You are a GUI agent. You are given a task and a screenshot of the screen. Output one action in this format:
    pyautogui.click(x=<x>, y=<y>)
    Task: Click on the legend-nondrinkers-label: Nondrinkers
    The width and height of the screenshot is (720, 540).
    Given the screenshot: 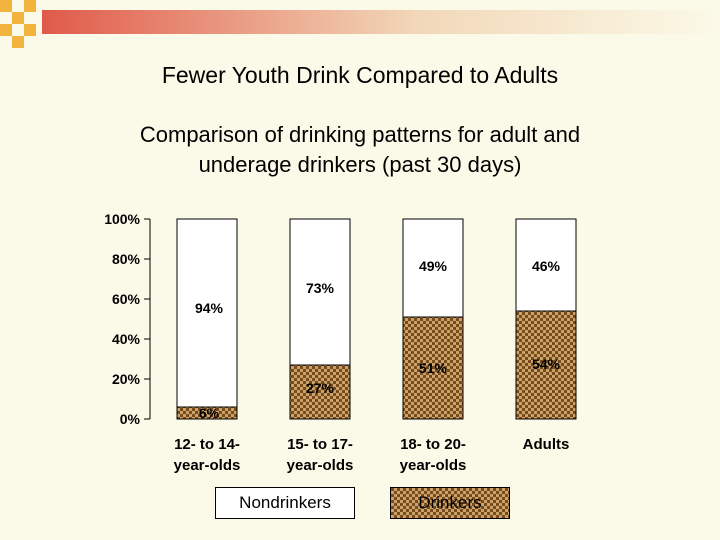 What is the action you would take?
    pyautogui.click(x=285, y=502)
    